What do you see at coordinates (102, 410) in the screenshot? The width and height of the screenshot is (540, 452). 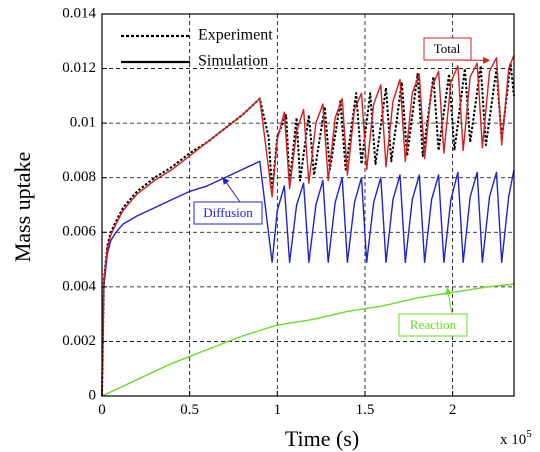 I see `x-tick-label: 0` at bounding box center [102, 410].